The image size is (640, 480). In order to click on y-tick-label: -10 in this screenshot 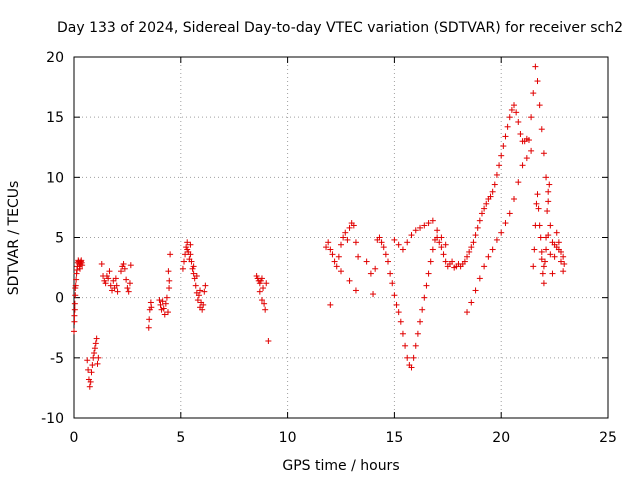, I will do `click(52, 419)`.